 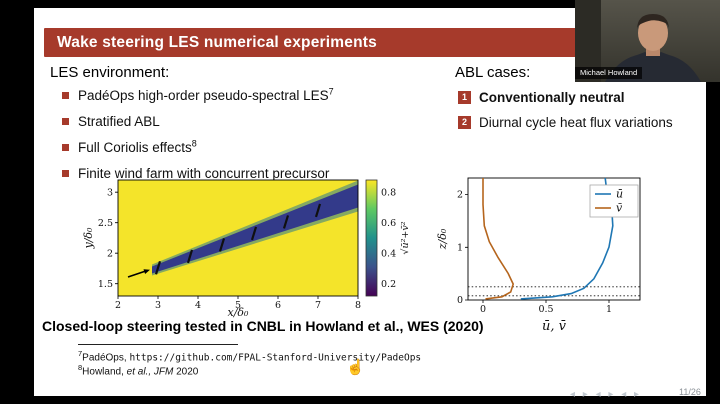 I want to click on footnote-tail-text: 2020, so click(x=186, y=372).